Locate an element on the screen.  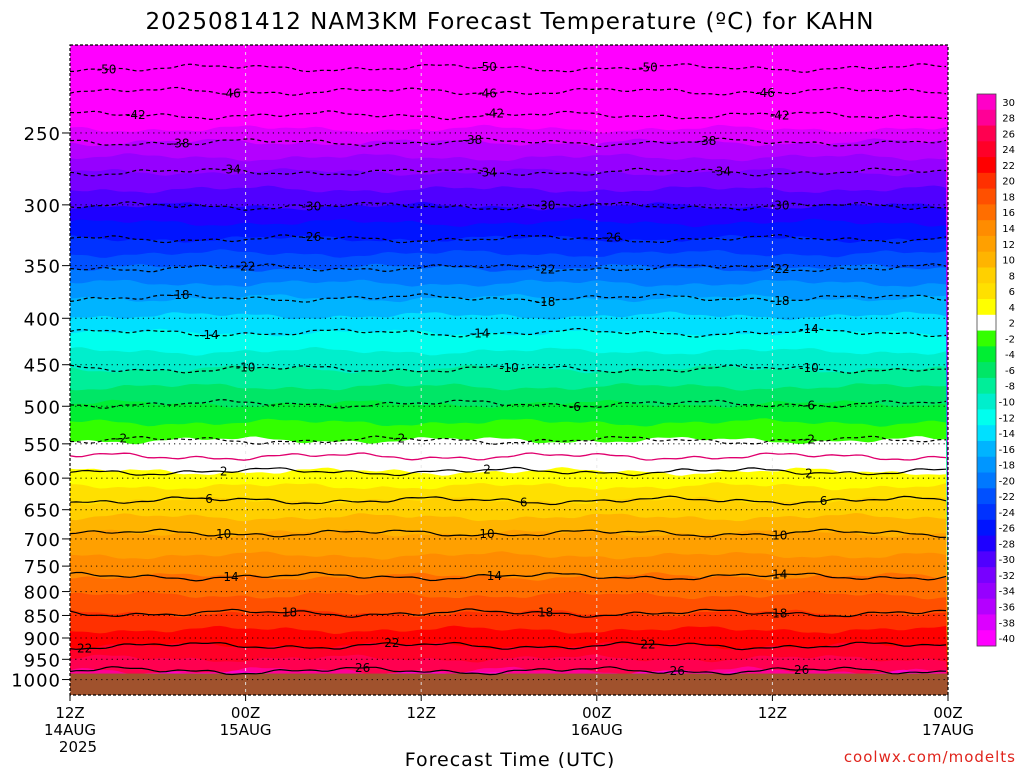
y-tick-label: 250 is located at coordinates (42, 134).